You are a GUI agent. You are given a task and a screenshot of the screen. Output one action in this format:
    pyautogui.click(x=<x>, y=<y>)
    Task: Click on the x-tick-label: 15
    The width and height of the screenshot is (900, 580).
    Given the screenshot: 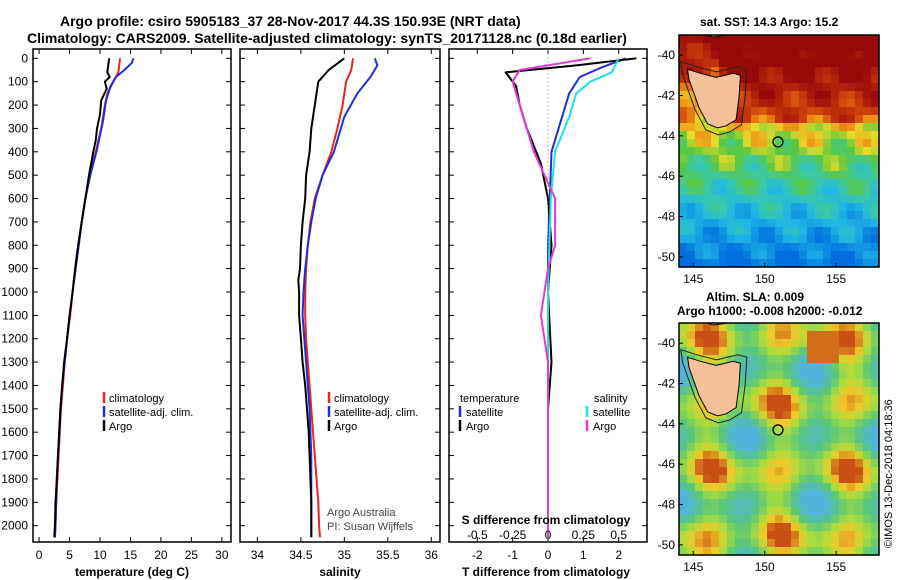 What is the action you would take?
    pyautogui.click(x=131, y=555)
    